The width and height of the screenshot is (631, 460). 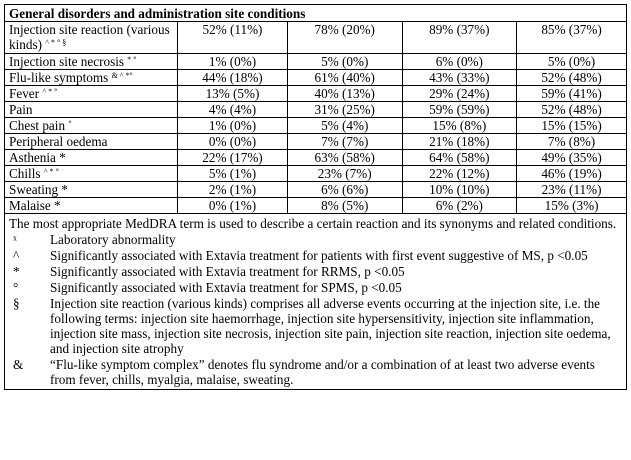 What do you see at coordinates (344, 173) in the screenshot?
I see `cell-value: 23% (7%)` at bounding box center [344, 173].